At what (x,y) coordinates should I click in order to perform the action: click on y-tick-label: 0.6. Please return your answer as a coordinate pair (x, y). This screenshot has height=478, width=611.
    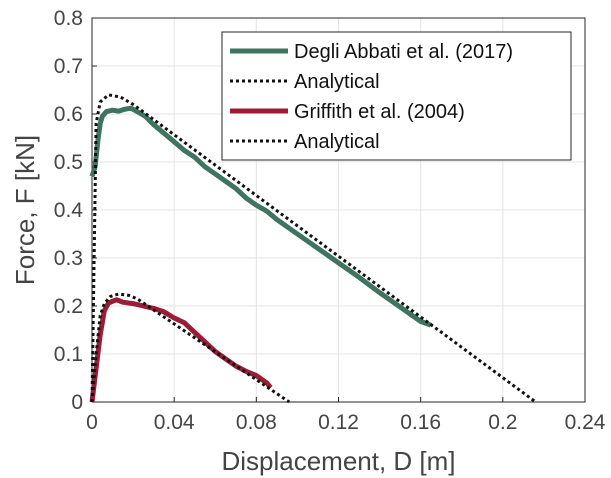
    Looking at the image, I should click on (68, 114).